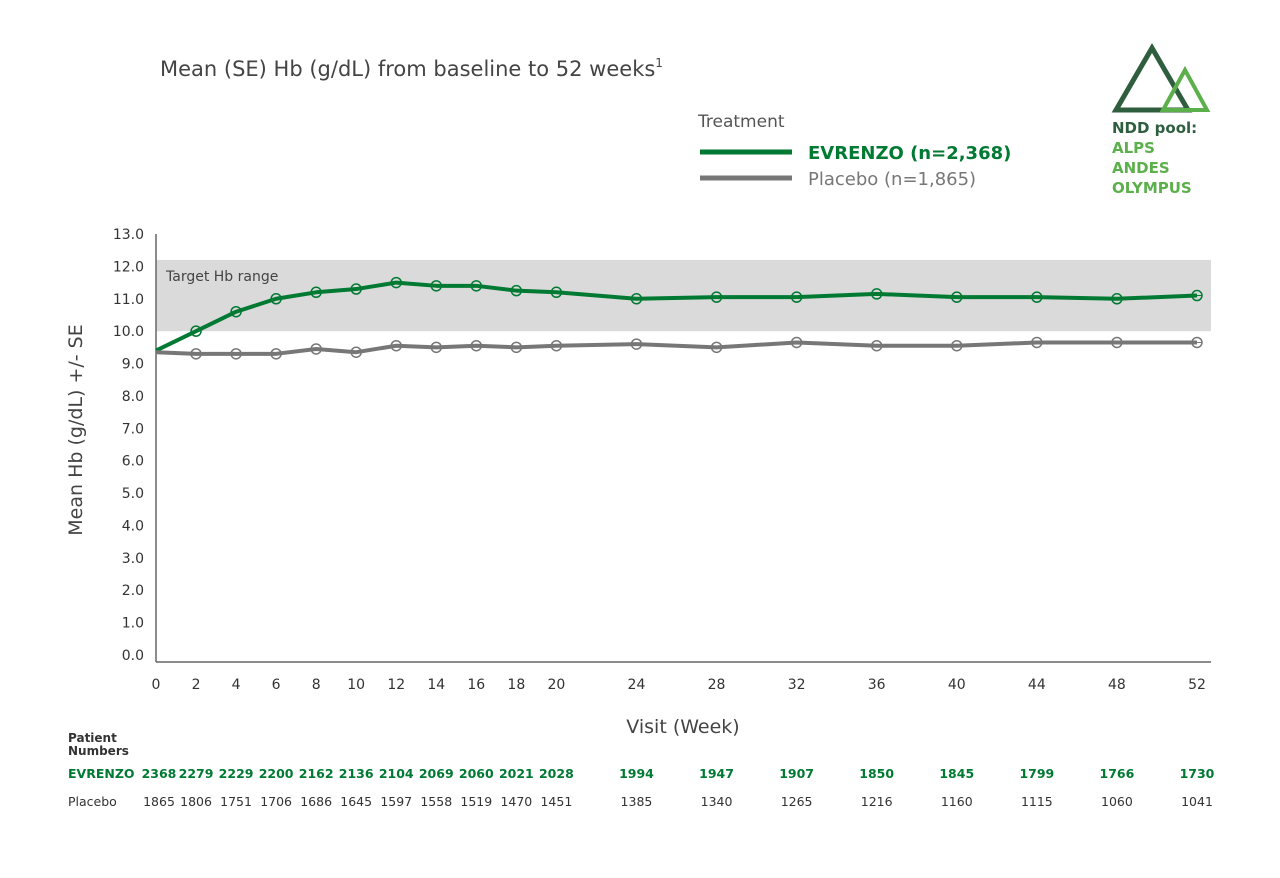  I want to click on x-tick-label: 2, so click(196, 685).